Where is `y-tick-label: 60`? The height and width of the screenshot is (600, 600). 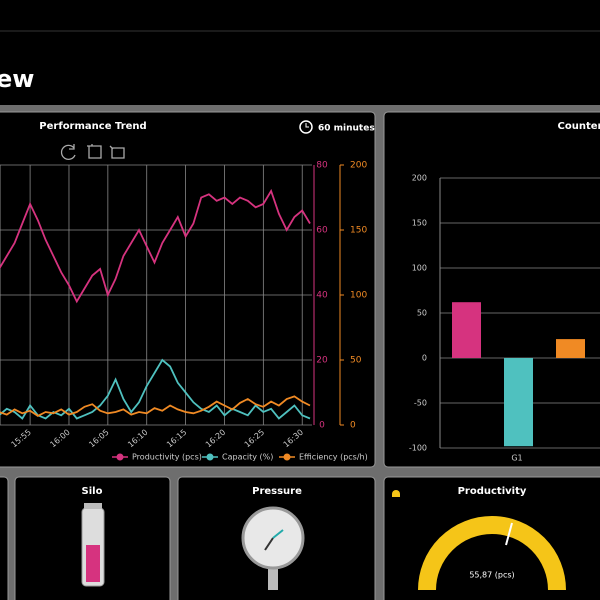
y-tick-label: 60 is located at coordinates (322, 231).